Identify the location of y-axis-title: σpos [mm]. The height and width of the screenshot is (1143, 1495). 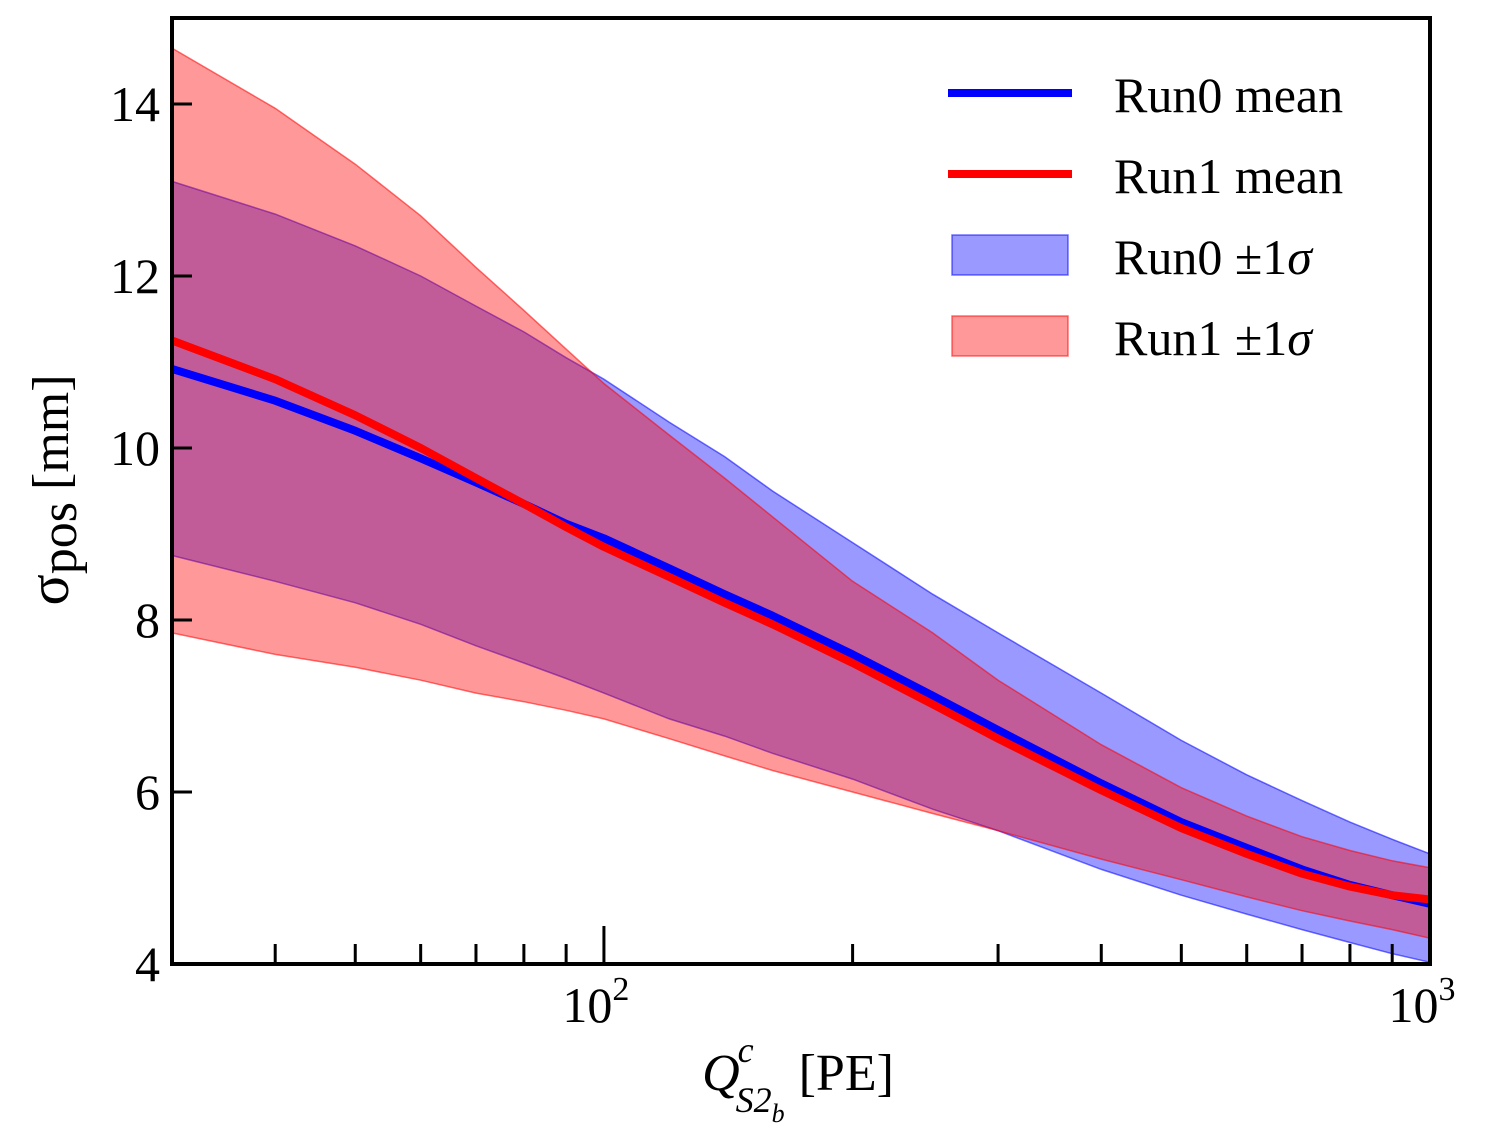
(52, 489).